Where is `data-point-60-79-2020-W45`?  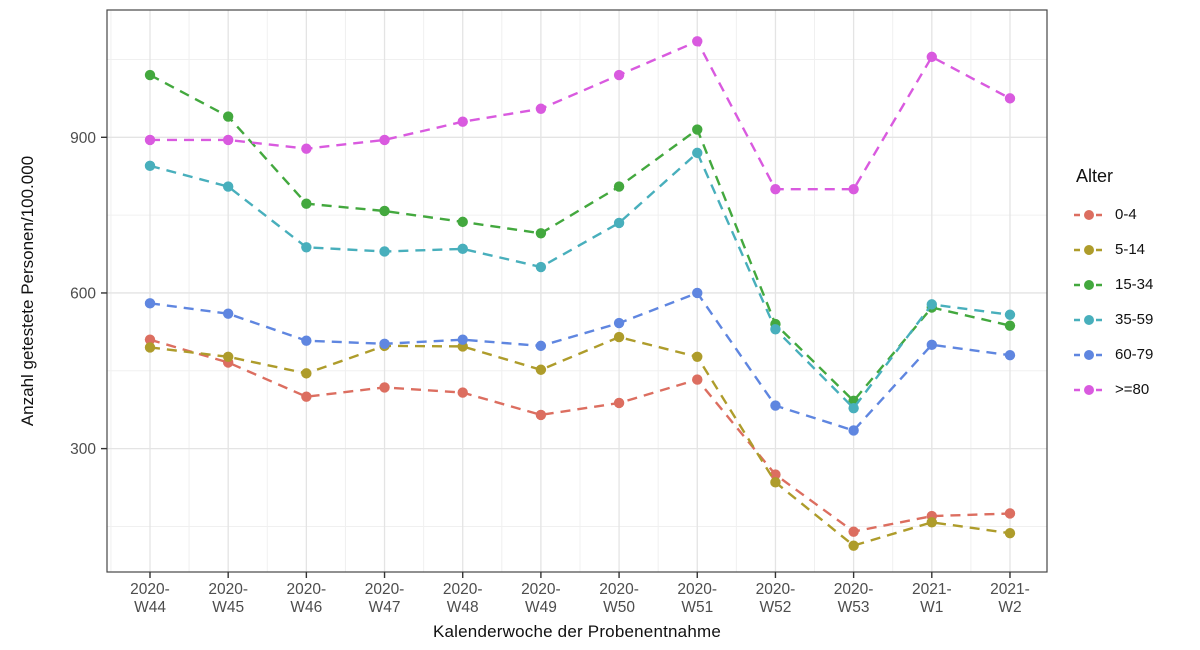
data-point-60-79-2020-W45 is located at coordinates (228, 313).